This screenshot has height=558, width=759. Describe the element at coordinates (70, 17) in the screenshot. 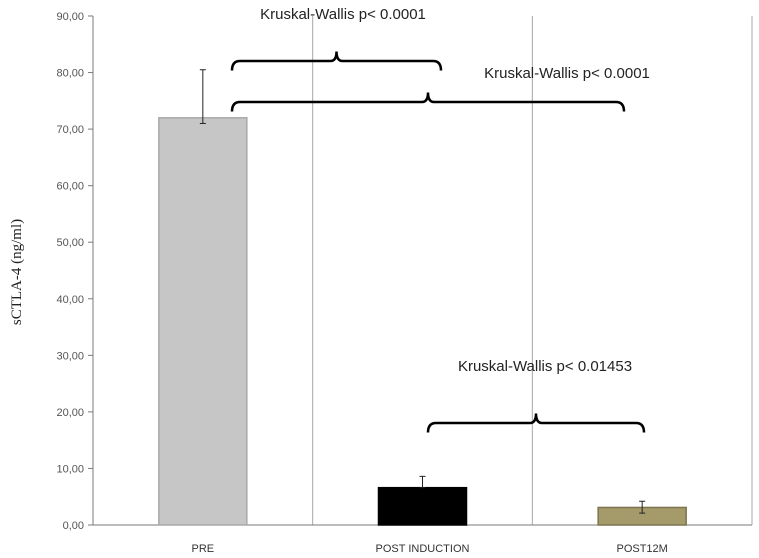

I see `y-tick-label: 90,00` at that location.